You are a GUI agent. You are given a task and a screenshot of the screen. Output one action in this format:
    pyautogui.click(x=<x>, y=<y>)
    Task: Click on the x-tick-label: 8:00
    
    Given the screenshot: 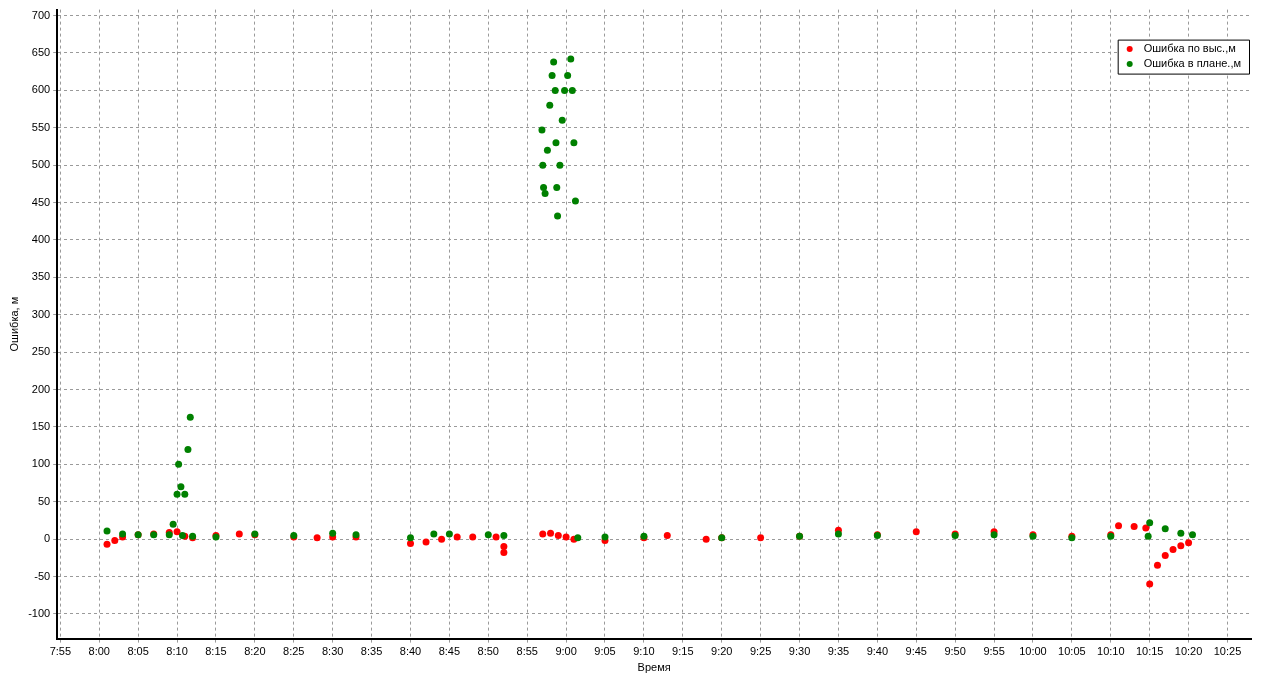 What is the action you would take?
    pyautogui.click(x=99, y=651)
    